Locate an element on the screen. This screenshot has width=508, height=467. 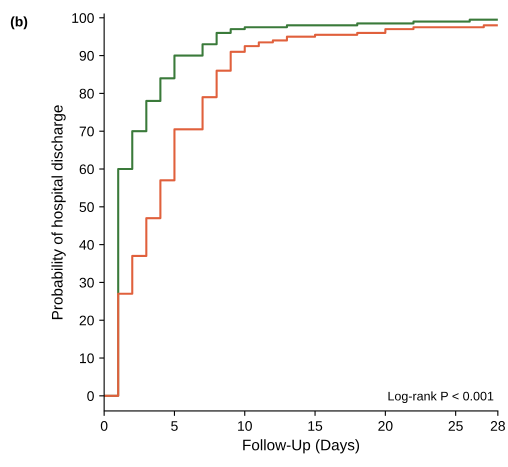
y-tick-label: 10 is located at coordinates (87, 358).